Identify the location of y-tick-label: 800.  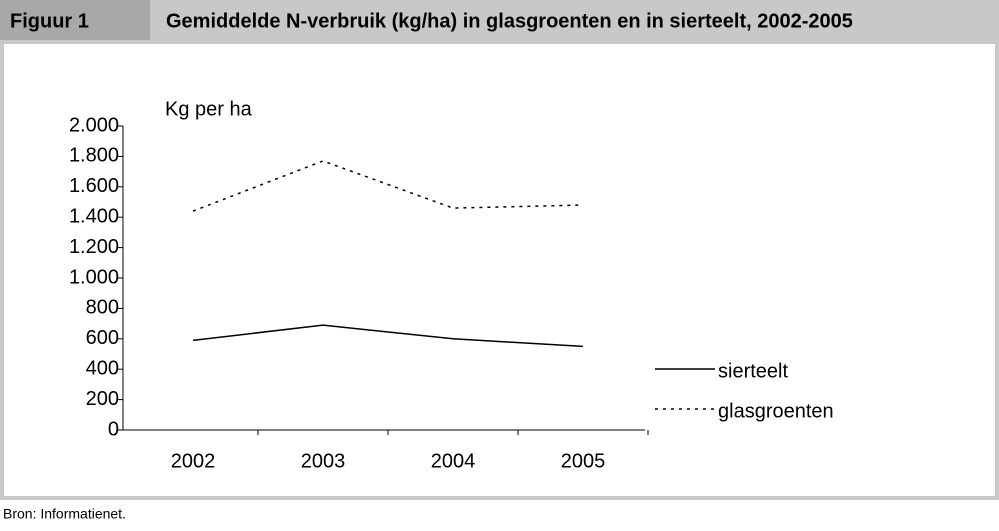
(102, 308).